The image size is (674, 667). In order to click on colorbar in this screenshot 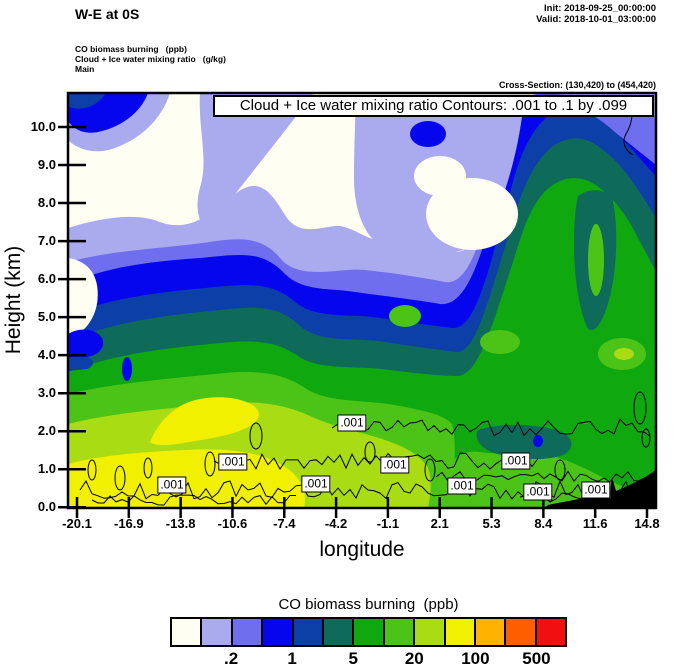, I will do `click(368, 632)`.